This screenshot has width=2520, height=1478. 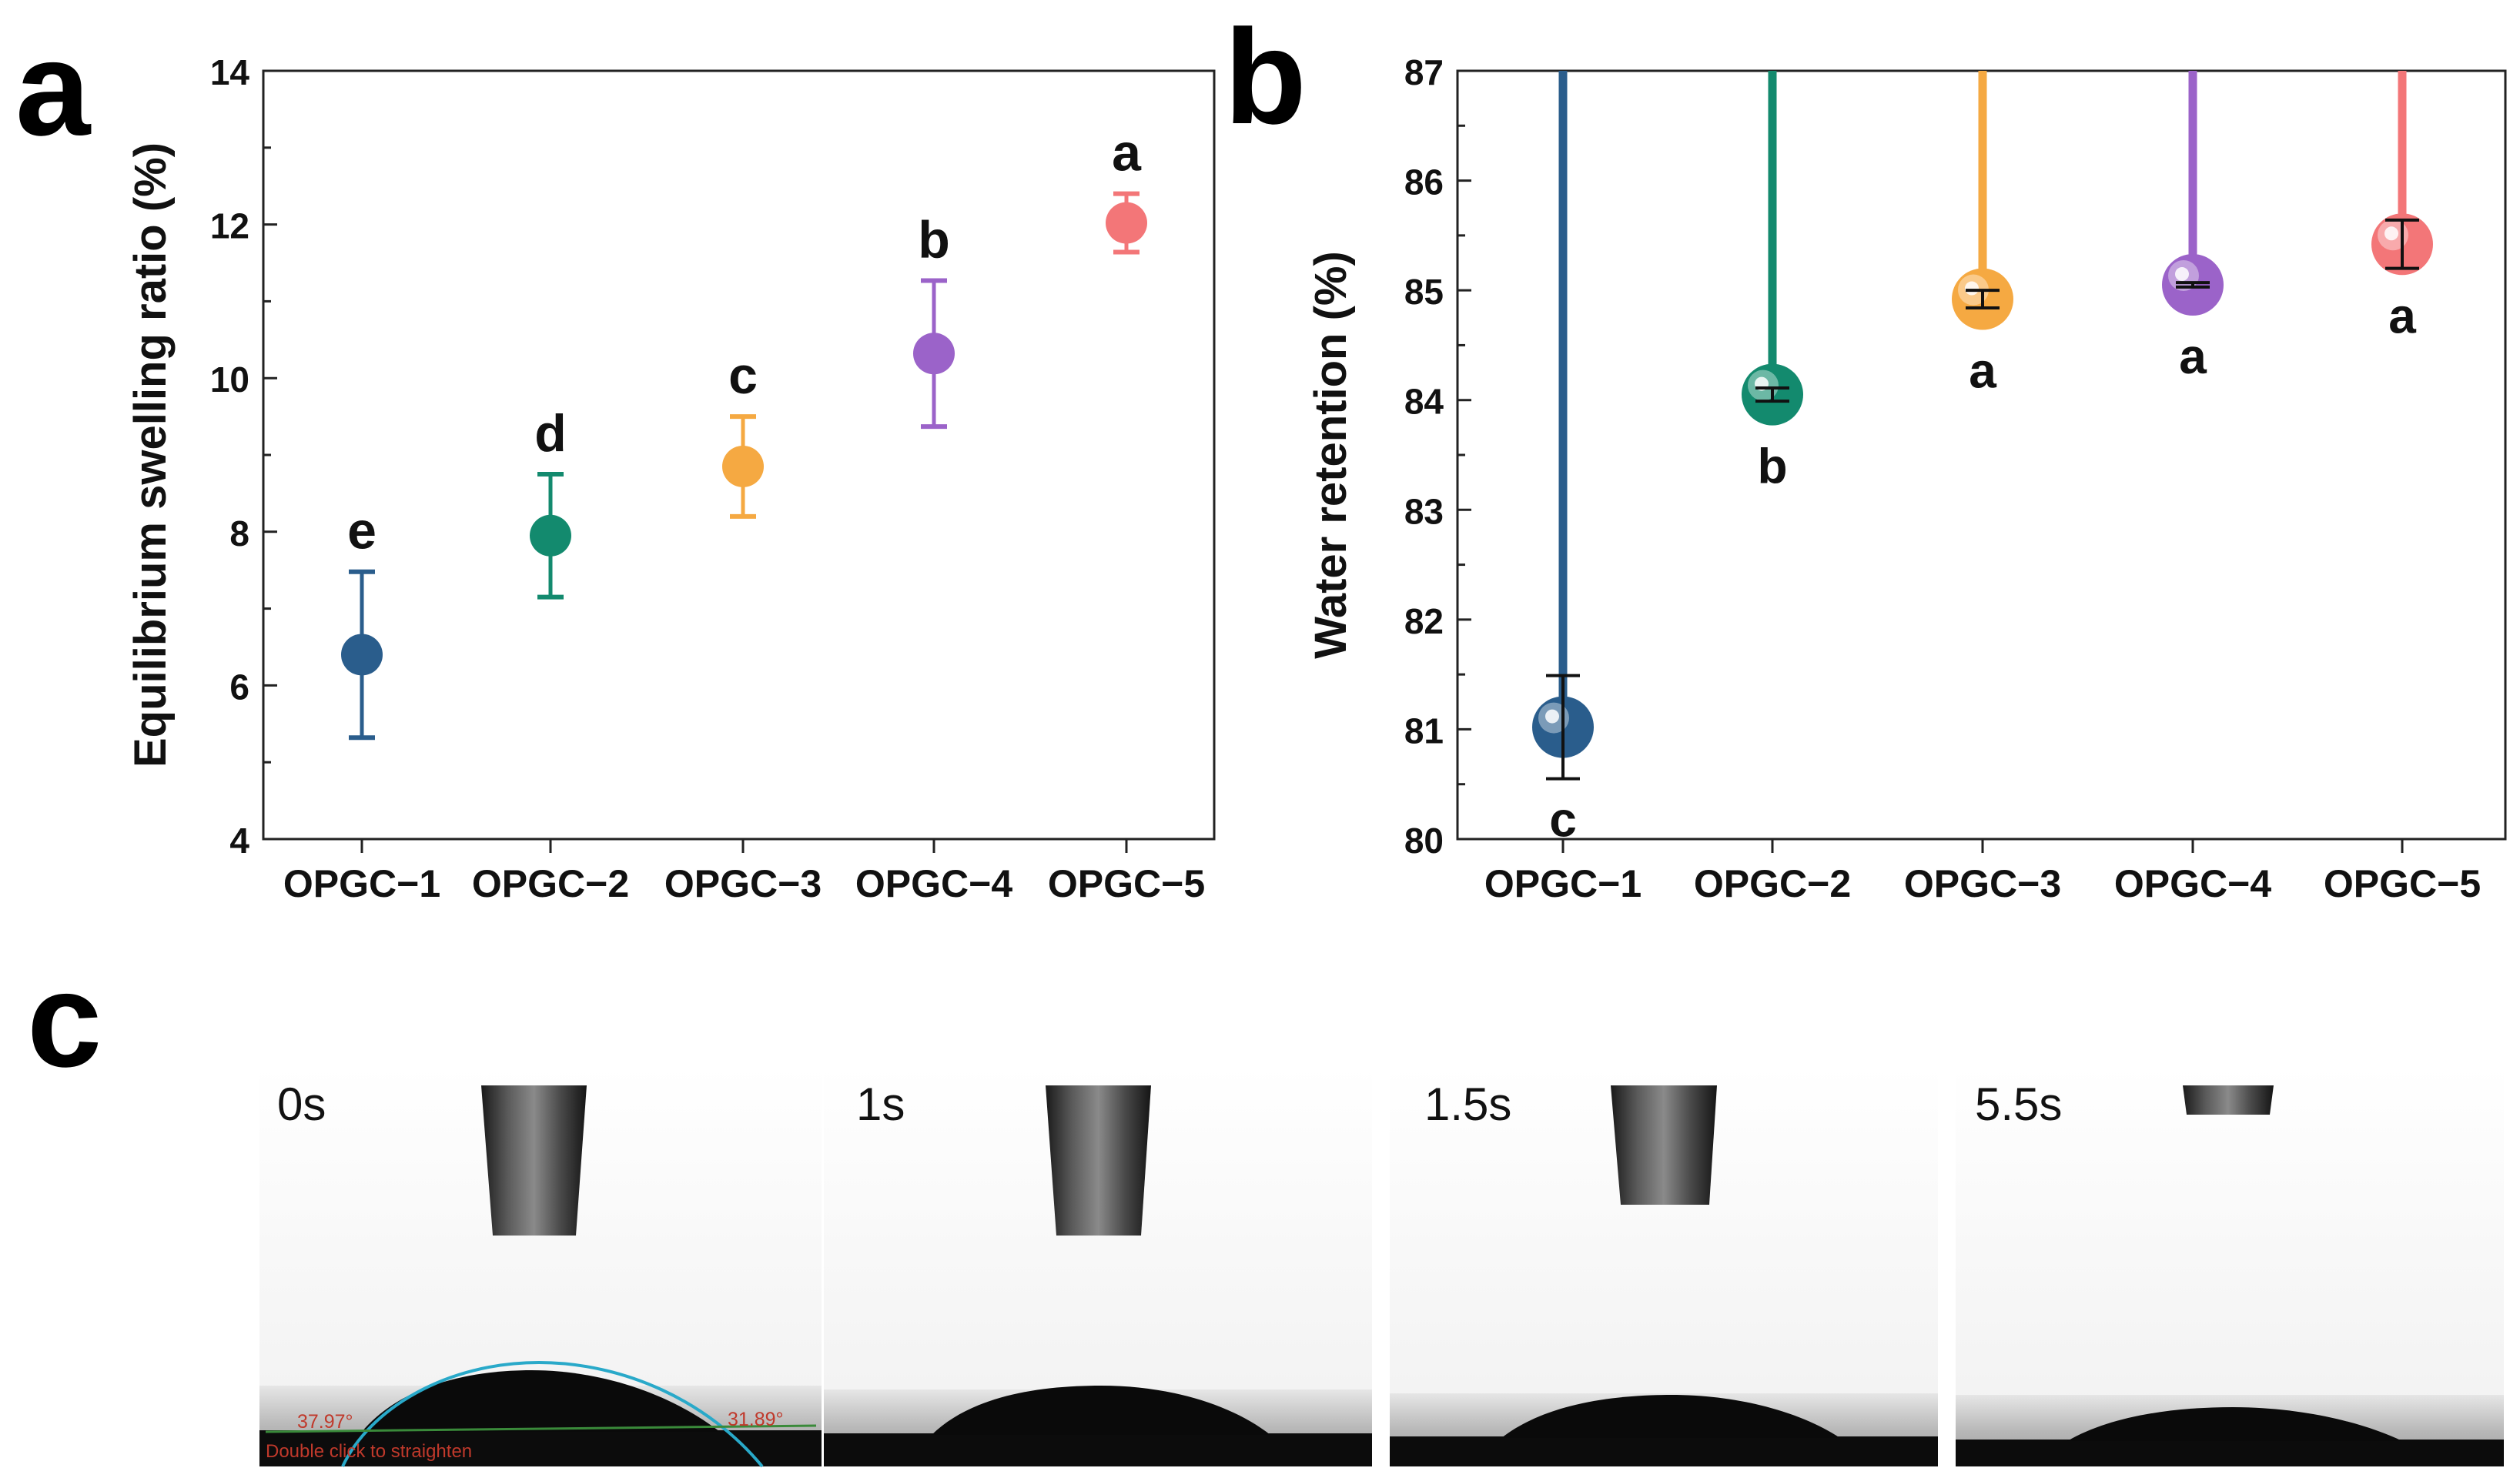 What do you see at coordinates (150, 454) in the screenshot?
I see `y-axis-title-a: Equilibrium swelling ratio (%)` at bounding box center [150, 454].